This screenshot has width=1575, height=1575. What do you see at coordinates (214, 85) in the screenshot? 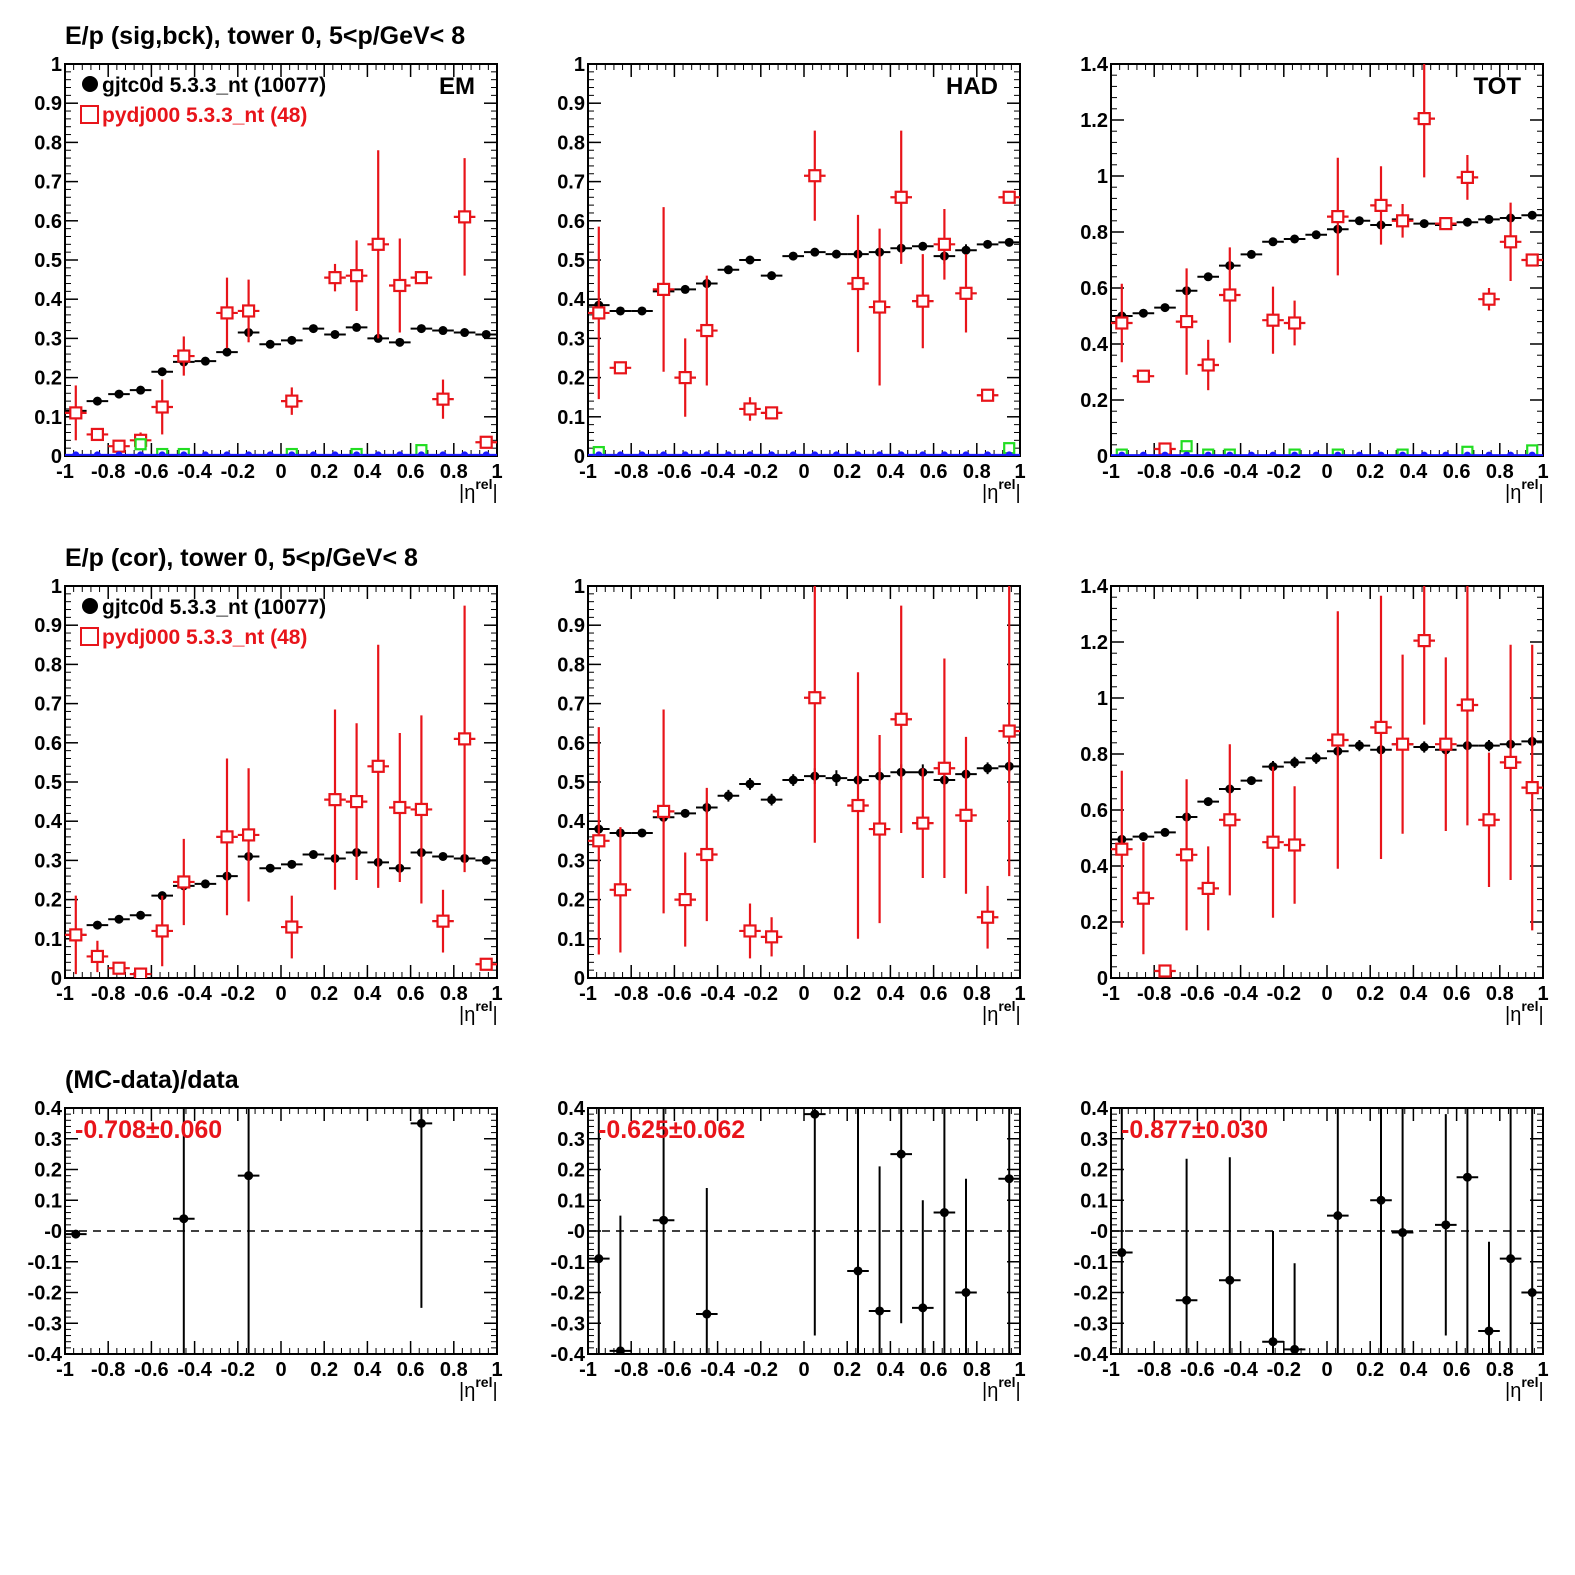
I see `legend-data-label: gjtc0d 5.3.3_nt (10077)` at bounding box center [214, 85].